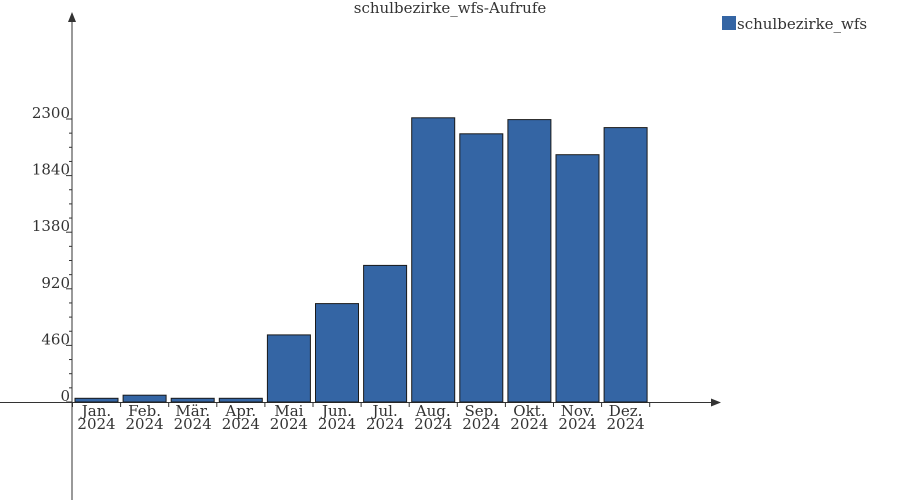 This screenshot has height=500, width=900. I want to click on x-tick-label-month: Jun., so click(336, 411).